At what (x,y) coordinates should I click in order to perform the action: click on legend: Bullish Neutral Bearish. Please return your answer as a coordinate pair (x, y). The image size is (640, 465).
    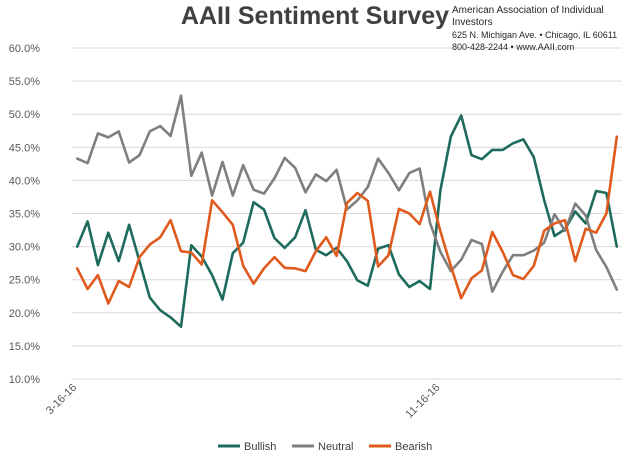
    Looking at the image, I should click on (325, 447).